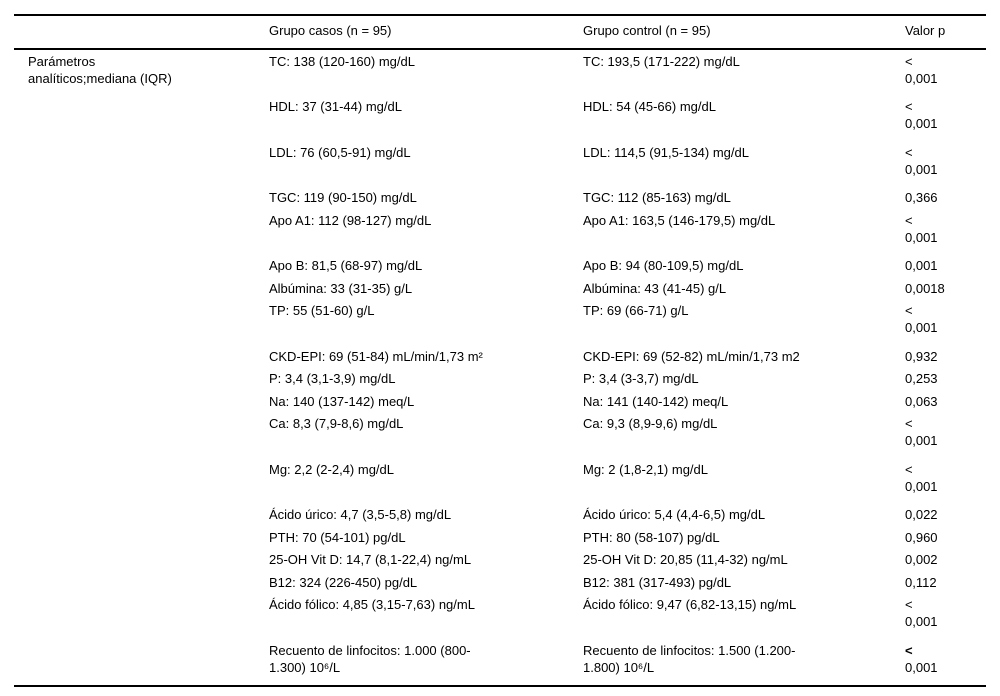 This screenshot has height=696, width=1000. Describe the element at coordinates (343, 582) in the screenshot. I see `cell-casos: B12: 324 (226-450) pg/dL` at that location.